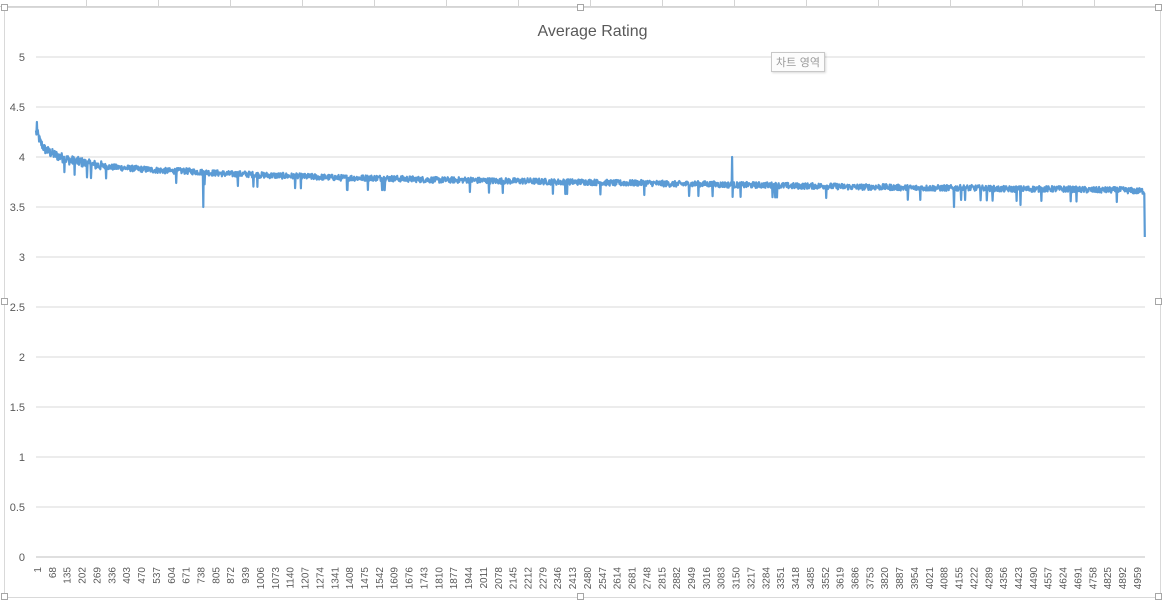 This screenshot has height=602, width=1162. I want to click on y-tick-label: 4.5, so click(17, 108).